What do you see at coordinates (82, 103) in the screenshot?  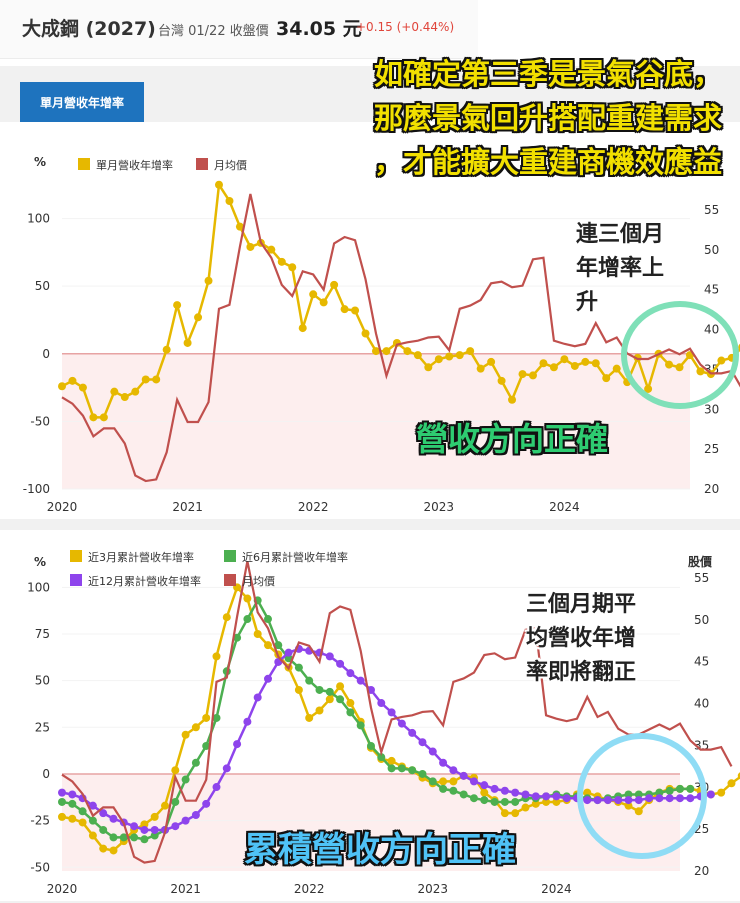 I see `tab-monthly-revenue-yoy: 單月營收年增率` at bounding box center [82, 103].